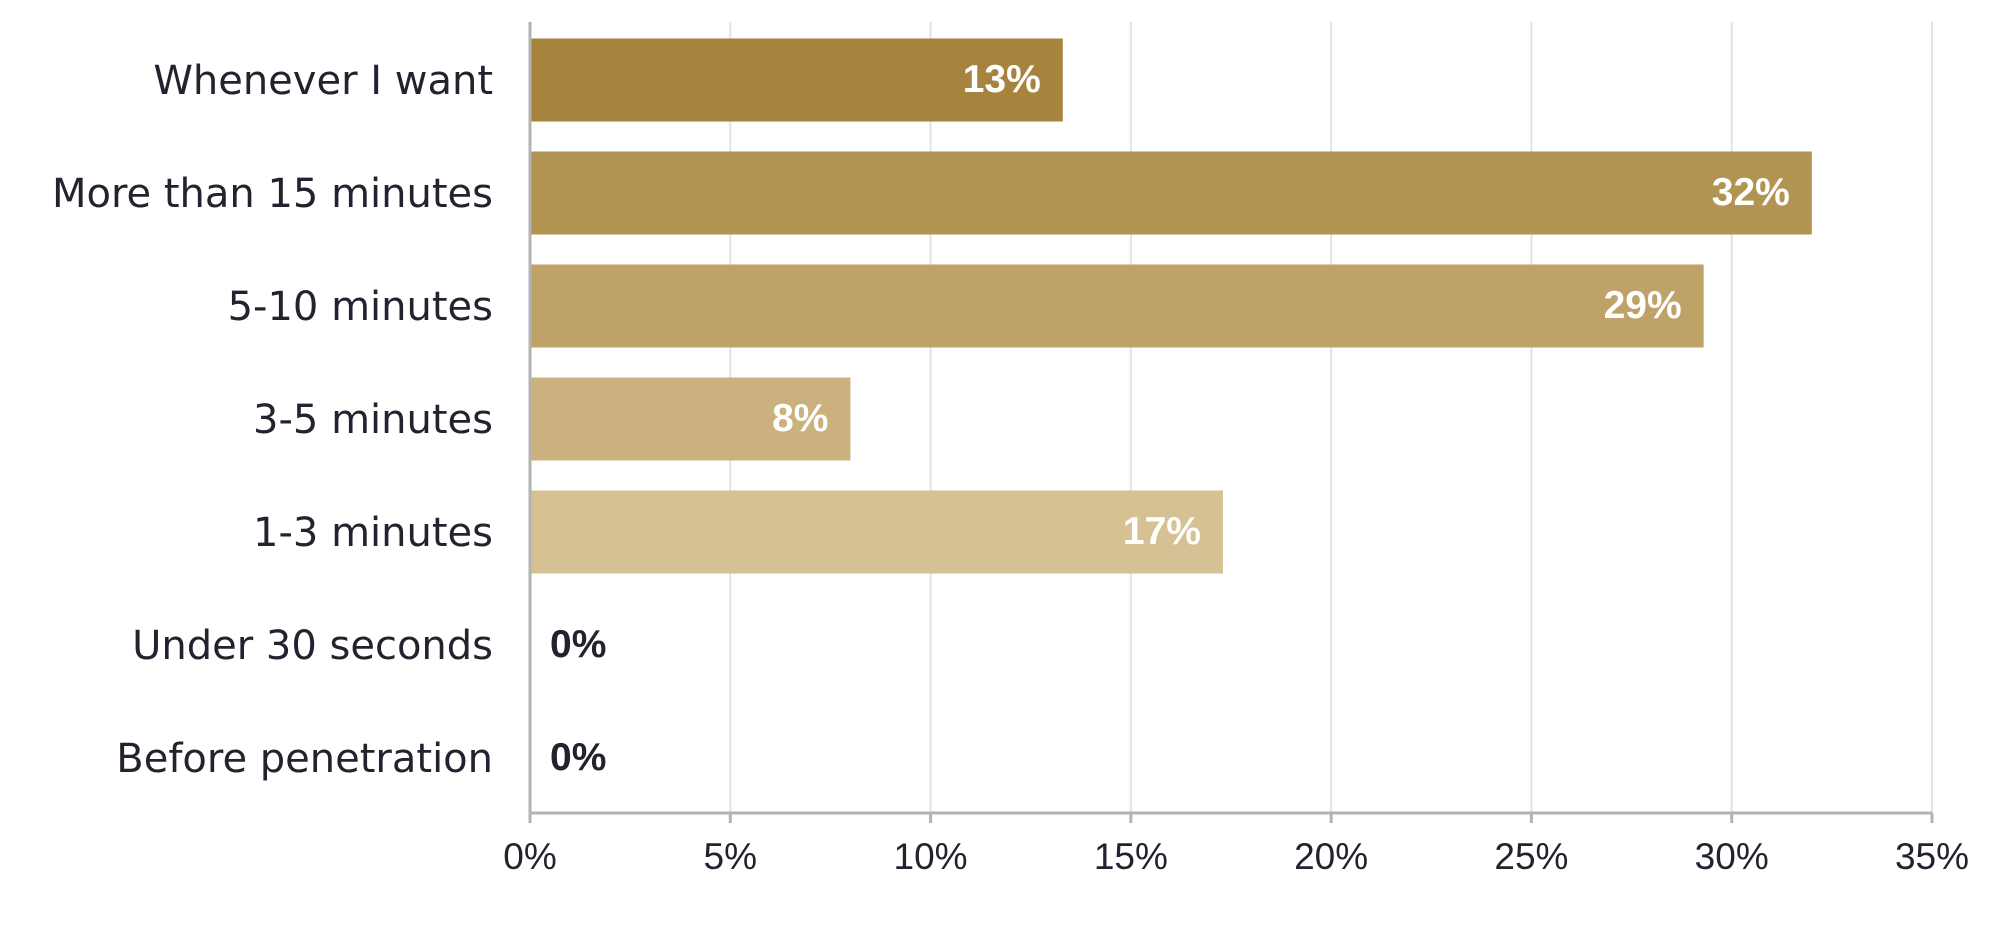 This screenshot has width=2000, height=928. What do you see at coordinates (1751, 192) in the screenshot?
I see `value-label-1: 32%` at bounding box center [1751, 192].